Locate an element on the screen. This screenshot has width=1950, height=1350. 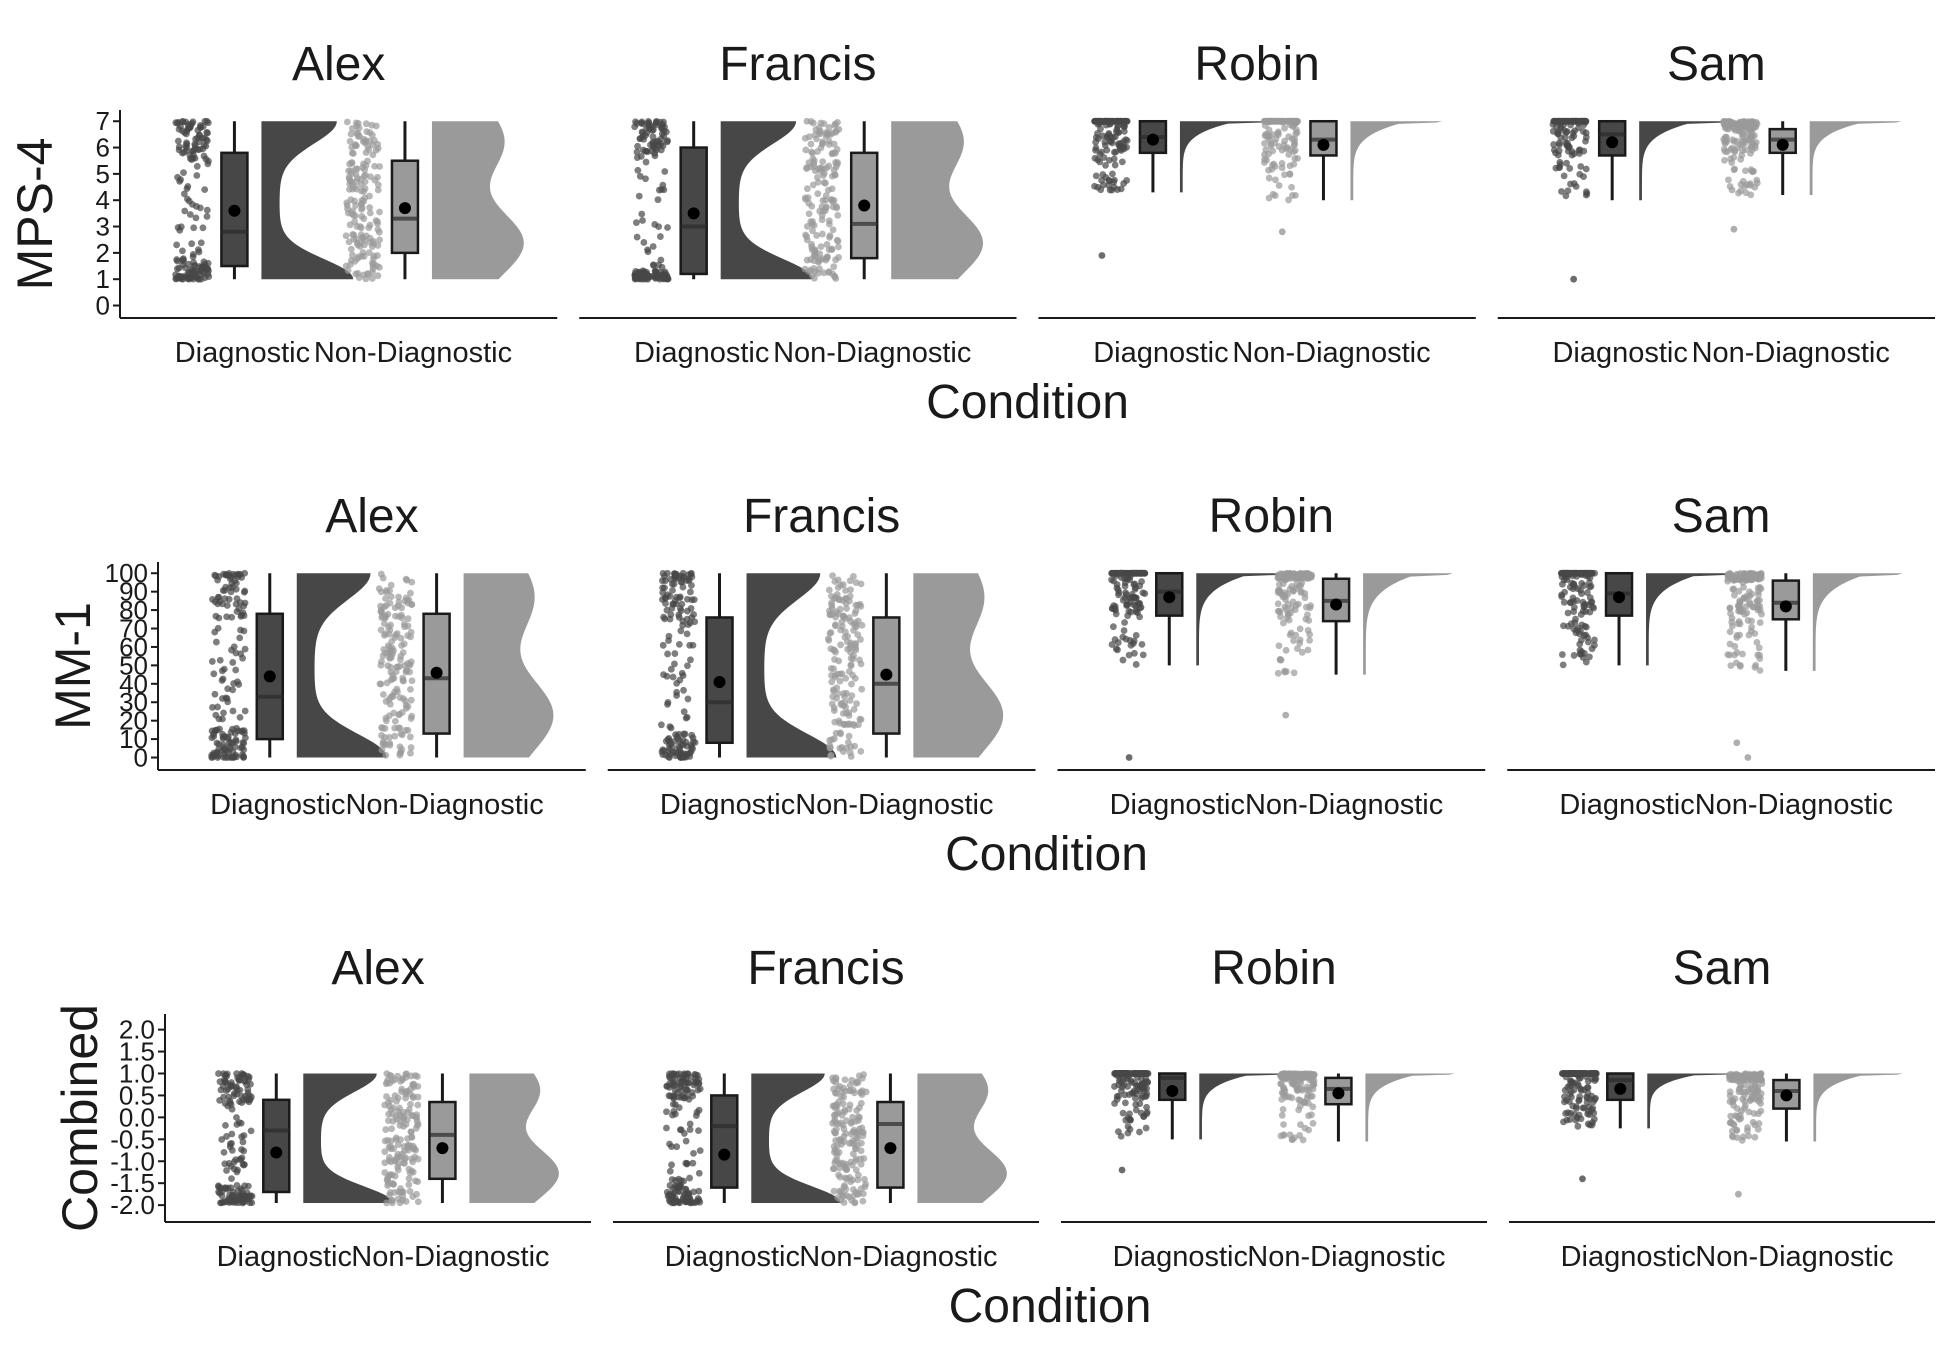
y-tick-label: -1.0 is located at coordinates (132, 1161).